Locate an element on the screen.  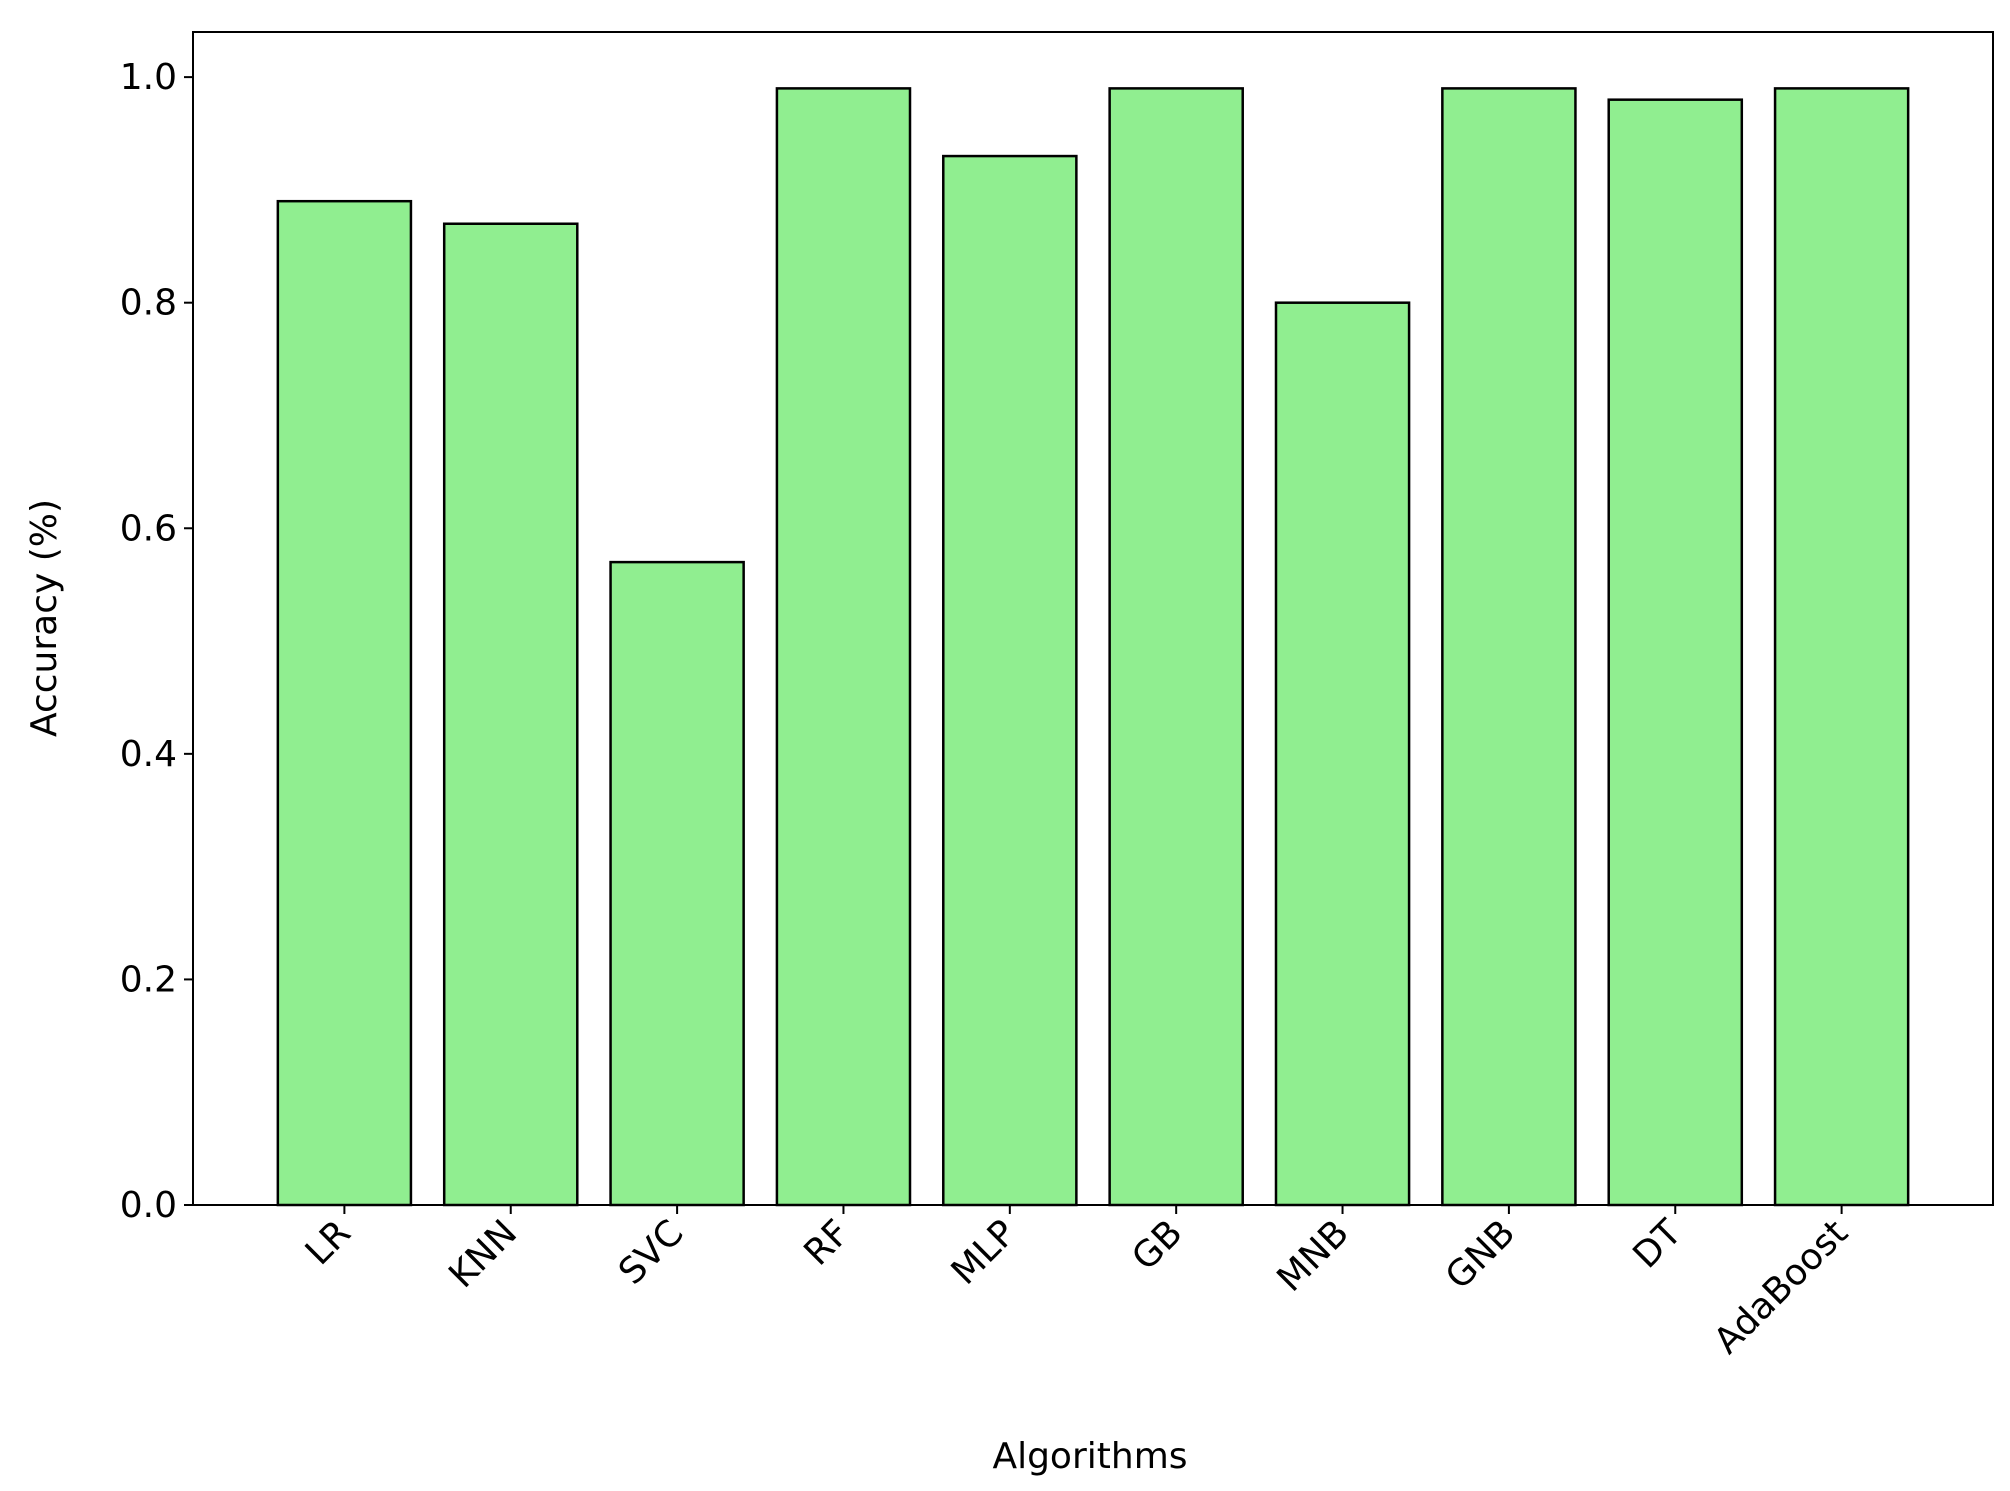
y-tick-label: 0.2 is located at coordinates (148, 979).